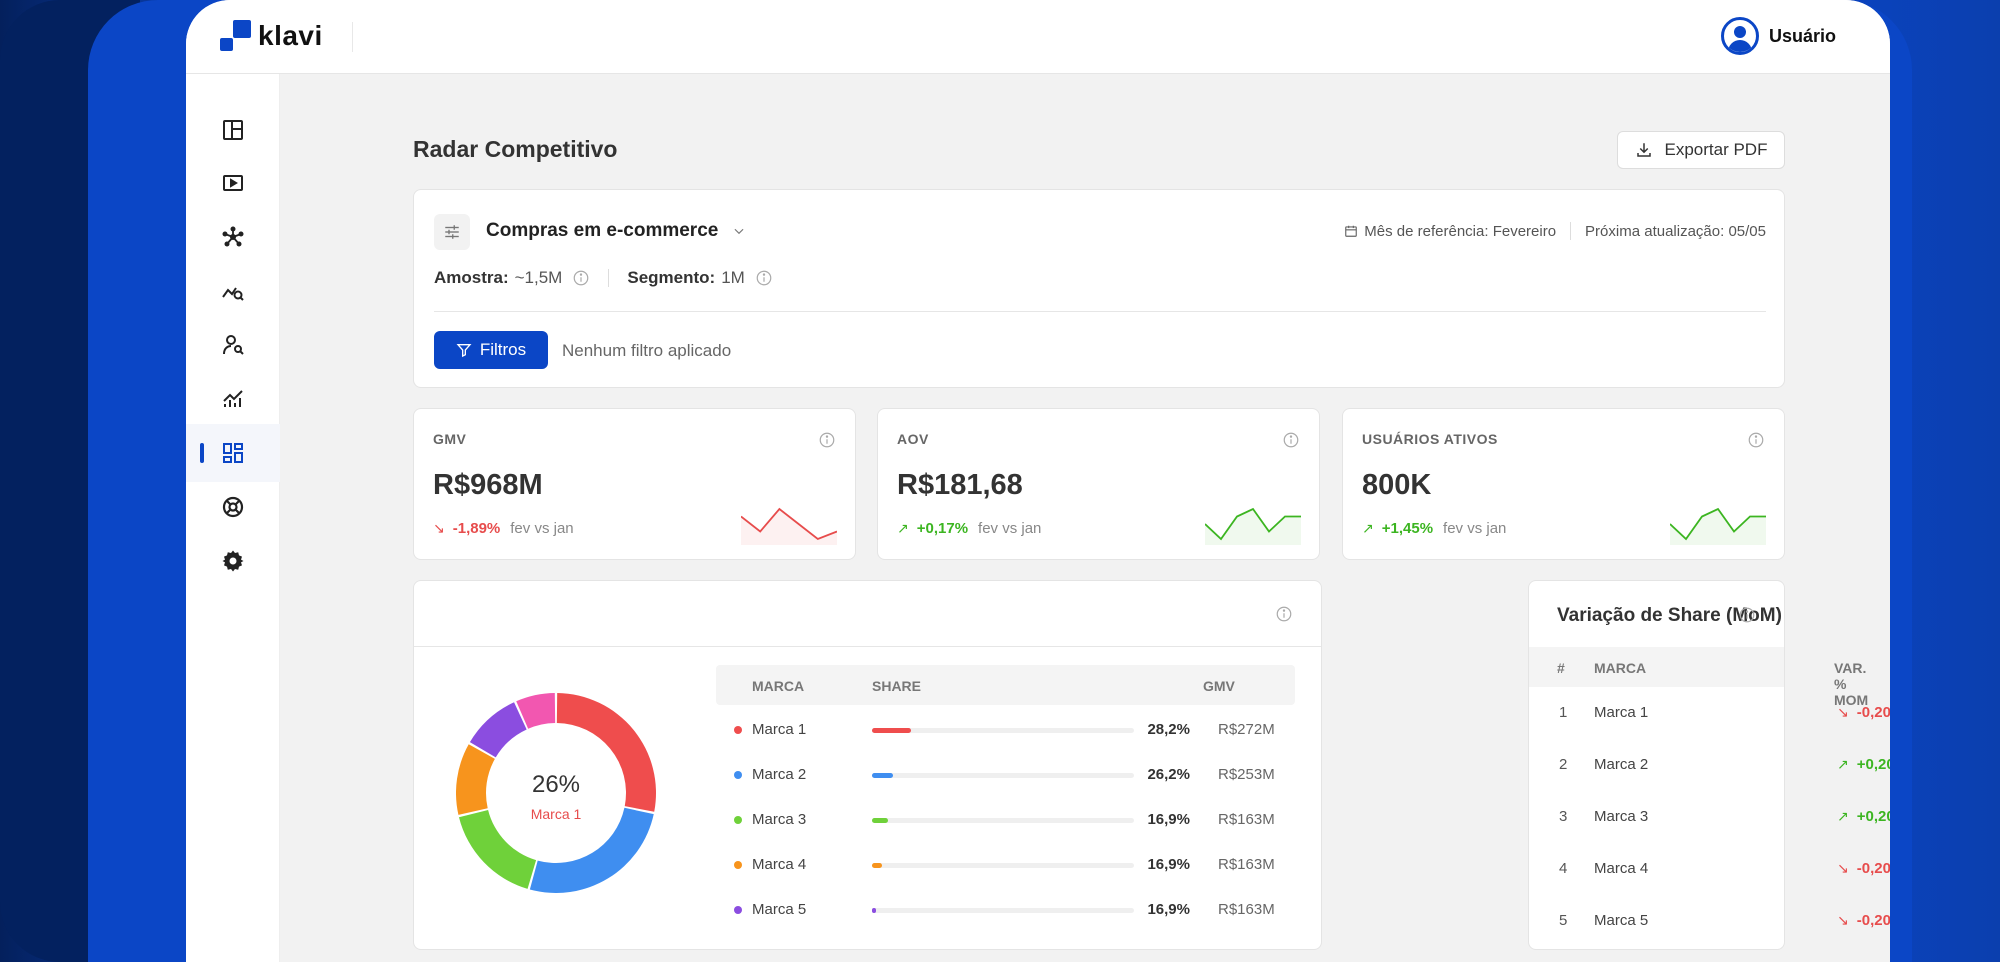  Describe the element at coordinates (556, 784) in the screenshot. I see `donut-center-value: 26%` at that location.